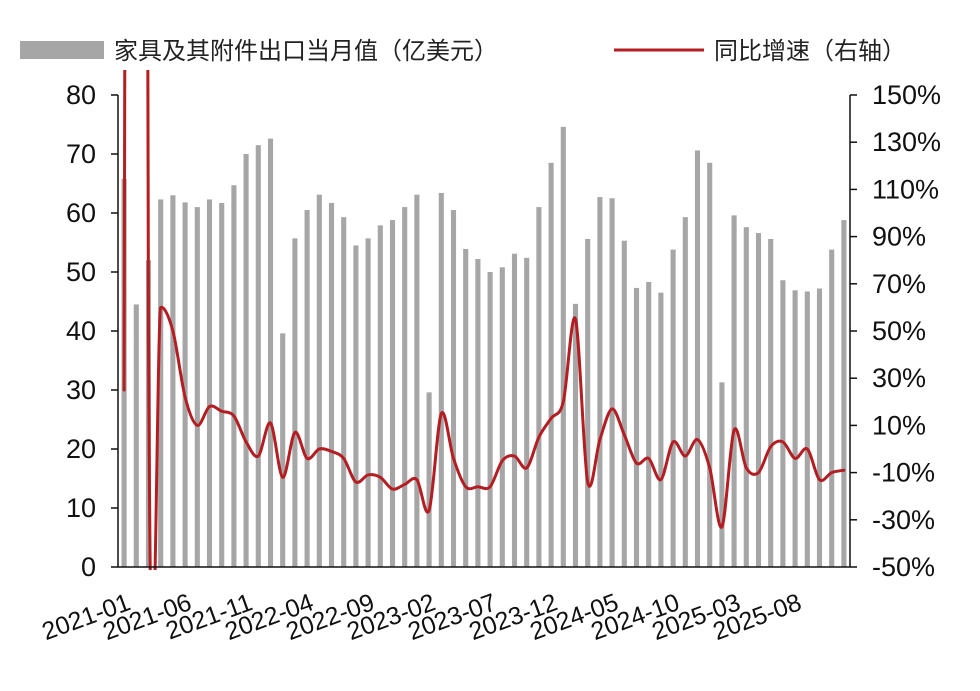  I want to click on right-tick-label: 90%, so click(899, 237).